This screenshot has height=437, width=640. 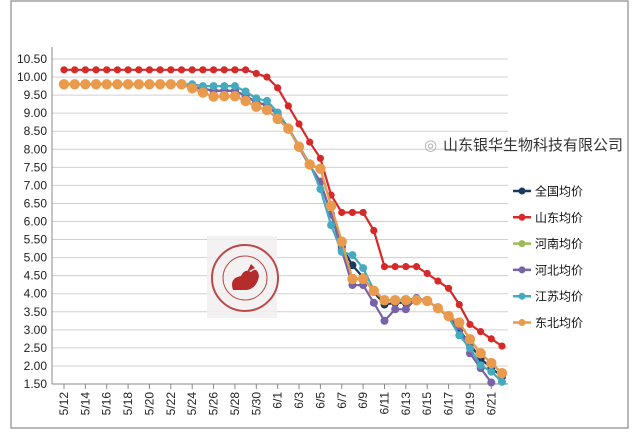 What do you see at coordinates (449, 404) in the screenshot?
I see `x-tick-label: 6/17` at bounding box center [449, 404].